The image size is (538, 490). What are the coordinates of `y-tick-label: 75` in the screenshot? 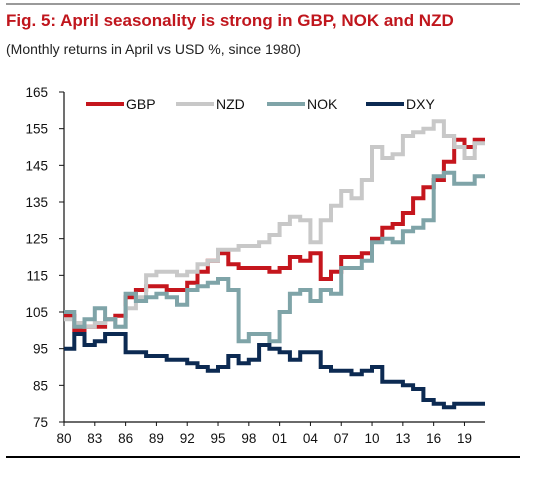 It's located at (40, 422).